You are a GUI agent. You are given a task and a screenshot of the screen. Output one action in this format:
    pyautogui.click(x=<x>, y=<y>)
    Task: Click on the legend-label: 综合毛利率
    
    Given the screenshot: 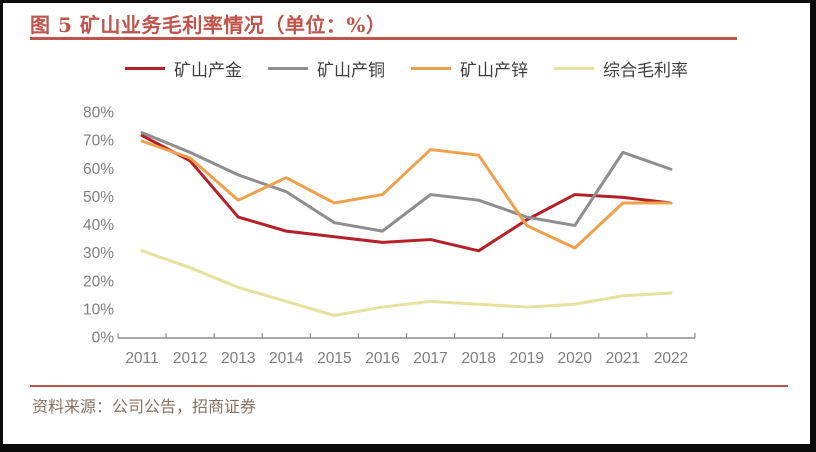 What is the action you would take?
    pyautogui.click(x=645, y=71)
    